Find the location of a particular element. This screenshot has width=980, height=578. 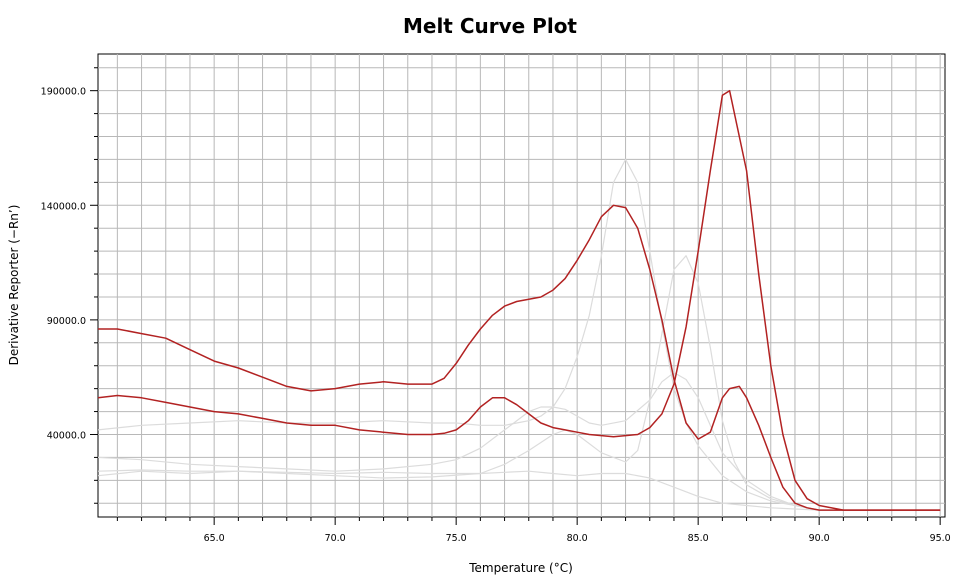

x-axis-title: Temperature (°C) is located at coordinates (520, 568).